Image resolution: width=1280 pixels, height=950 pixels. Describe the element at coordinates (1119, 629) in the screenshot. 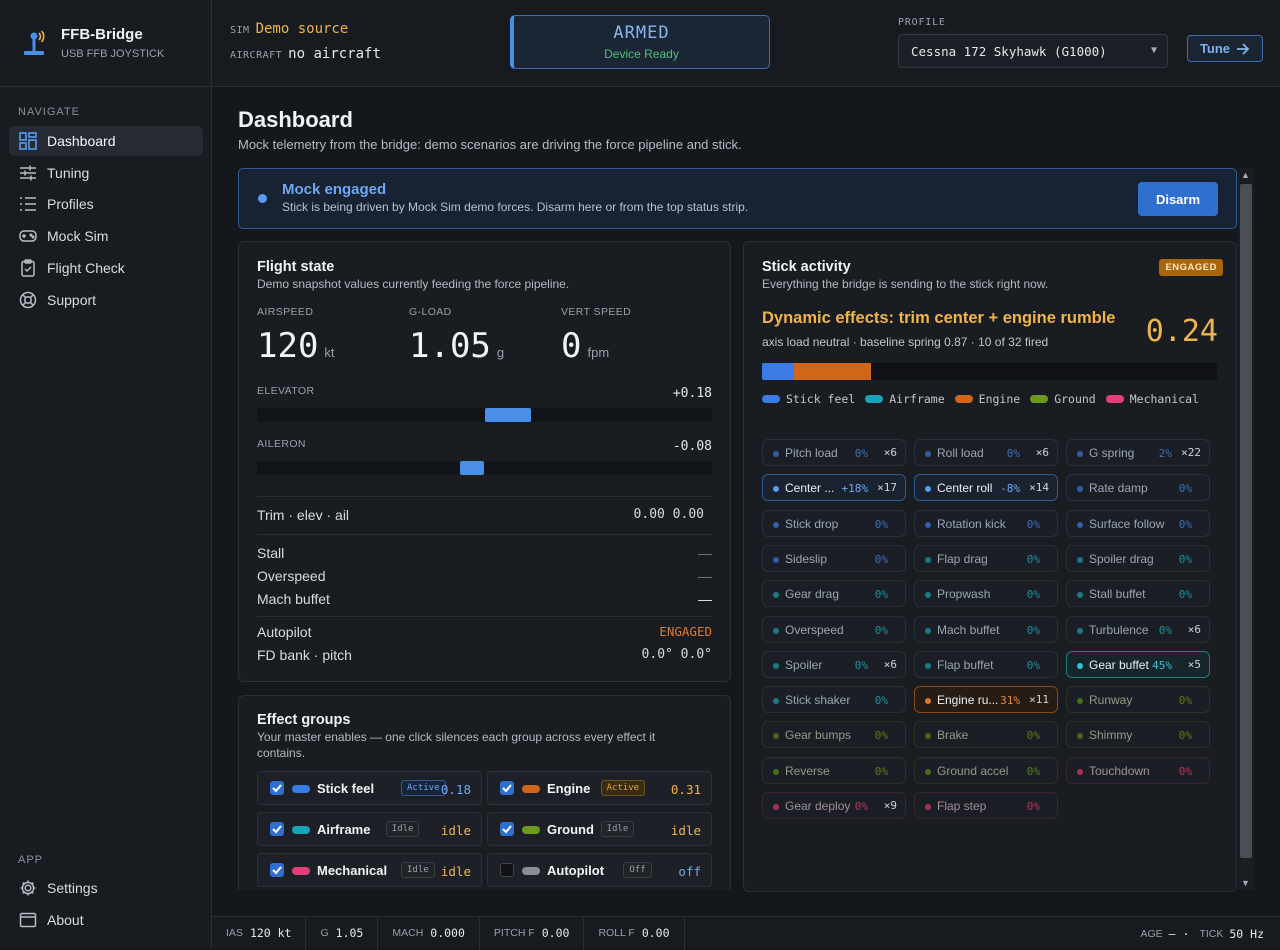

I see `chip-name: Turbulence` at that location.